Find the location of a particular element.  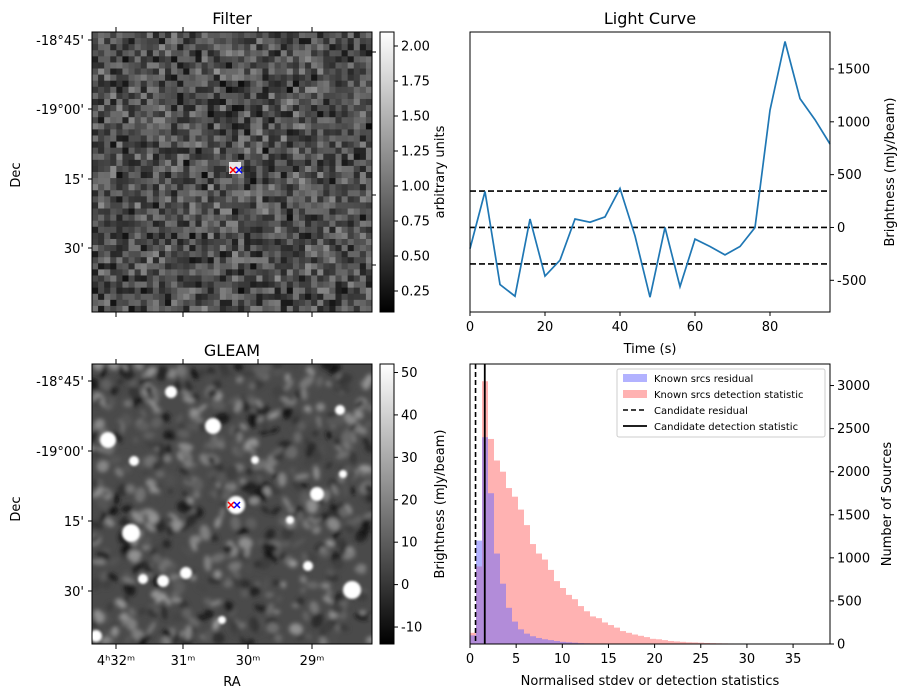

gleam-xtick-label: 29ᵐ is located at coordinates (312, 661).